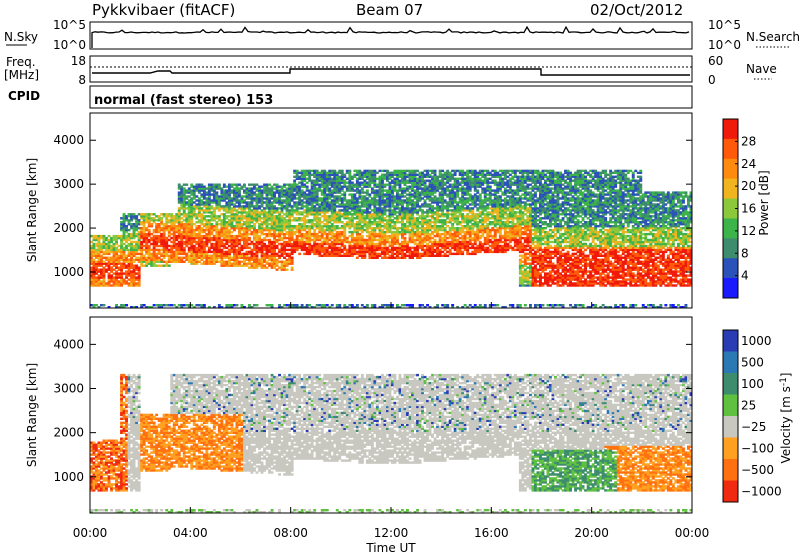 This screenshot has height=554, width=800. Describe the element at coordinates (390, 70) in the screenshot. I see `freq-panel: Freq. [MHz] 18 8 60 0 Nave` at that location.